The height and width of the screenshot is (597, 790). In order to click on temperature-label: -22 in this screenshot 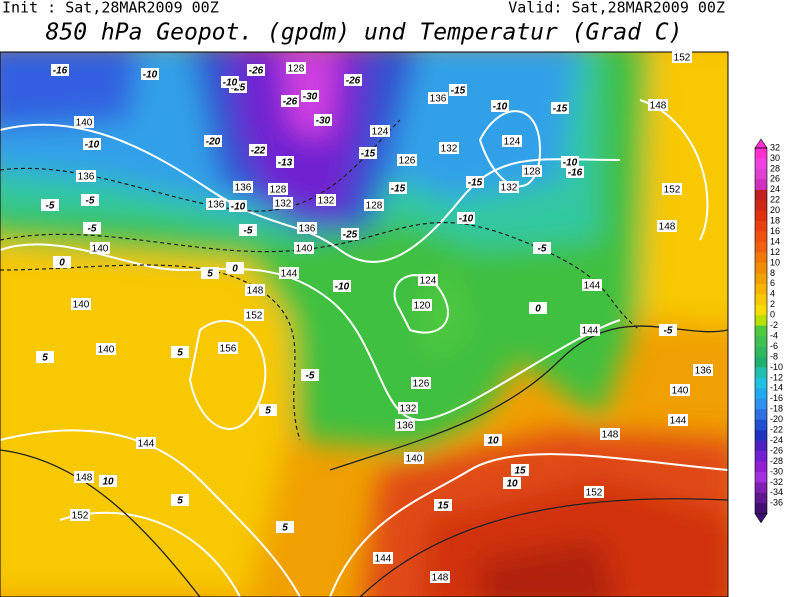, I will do `click(258, 151)`.